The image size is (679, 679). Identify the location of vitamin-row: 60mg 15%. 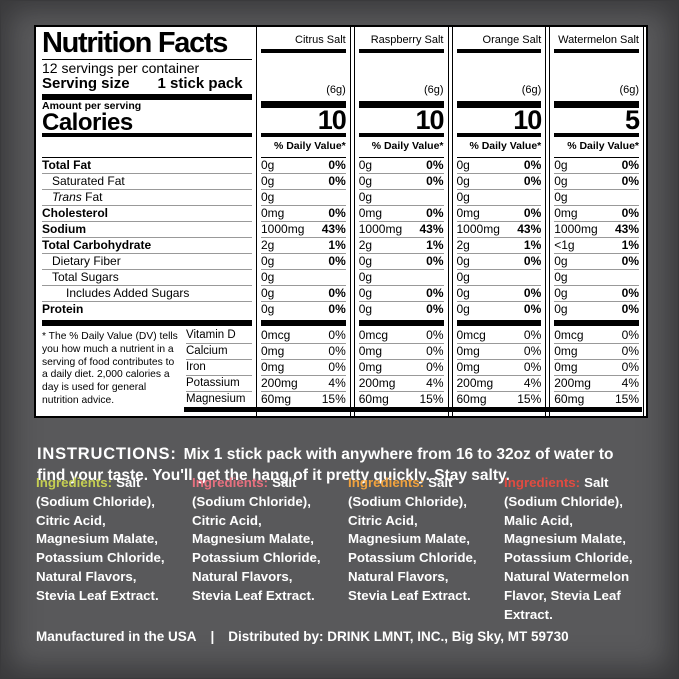
(303, 400).